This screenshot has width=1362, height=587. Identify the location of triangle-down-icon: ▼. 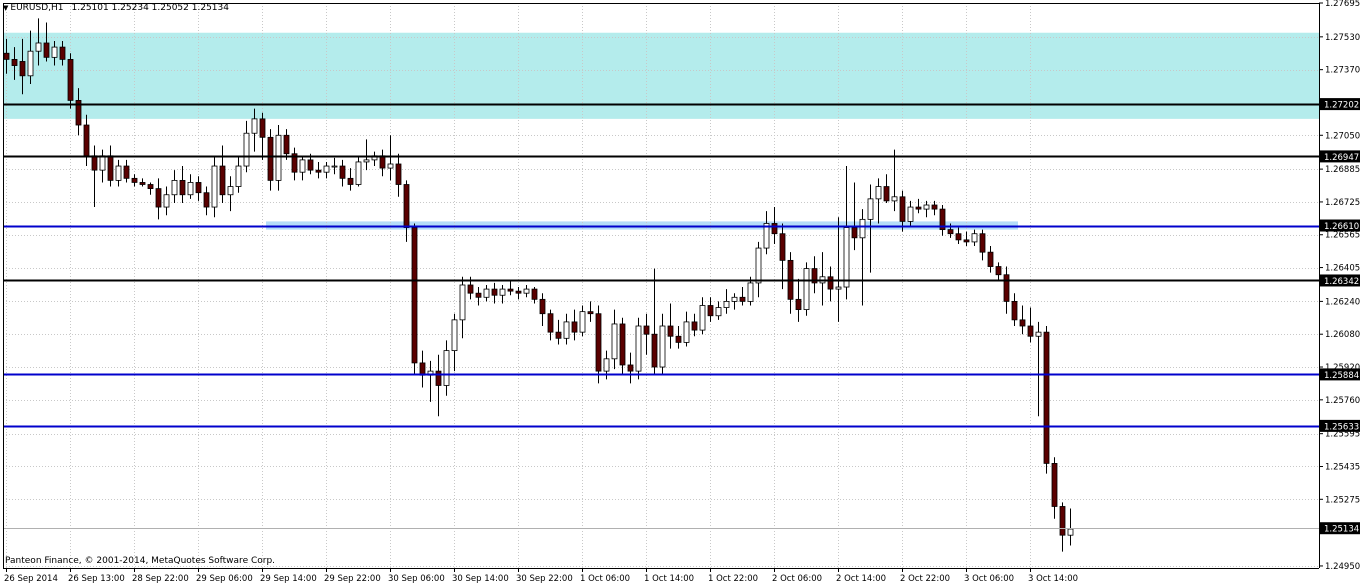
(6, 8).